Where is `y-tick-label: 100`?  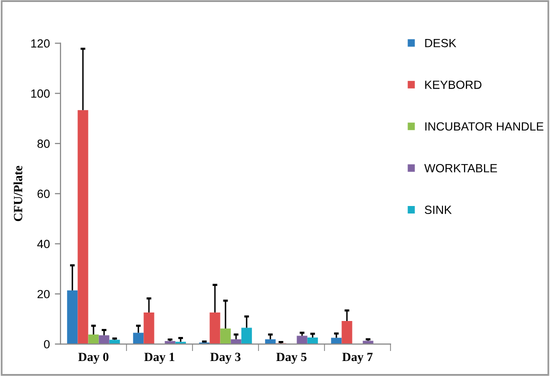
y-tick-label: 100 is located at coordinates (40, 93).